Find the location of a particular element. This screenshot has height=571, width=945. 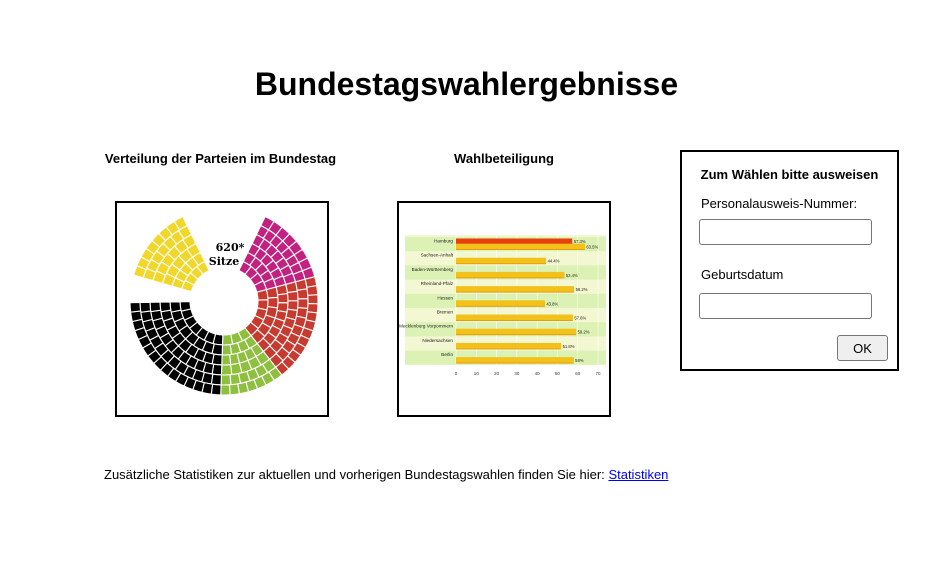

bar-Bremen is located at coordinates (514, 317).